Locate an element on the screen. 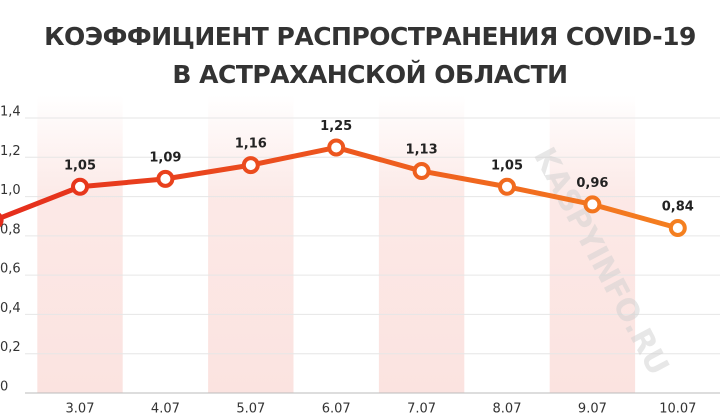 Image resolution: width=720 pixels, height=420 pixels. y-tick-label: 0 is located at coordinates (4, 387).